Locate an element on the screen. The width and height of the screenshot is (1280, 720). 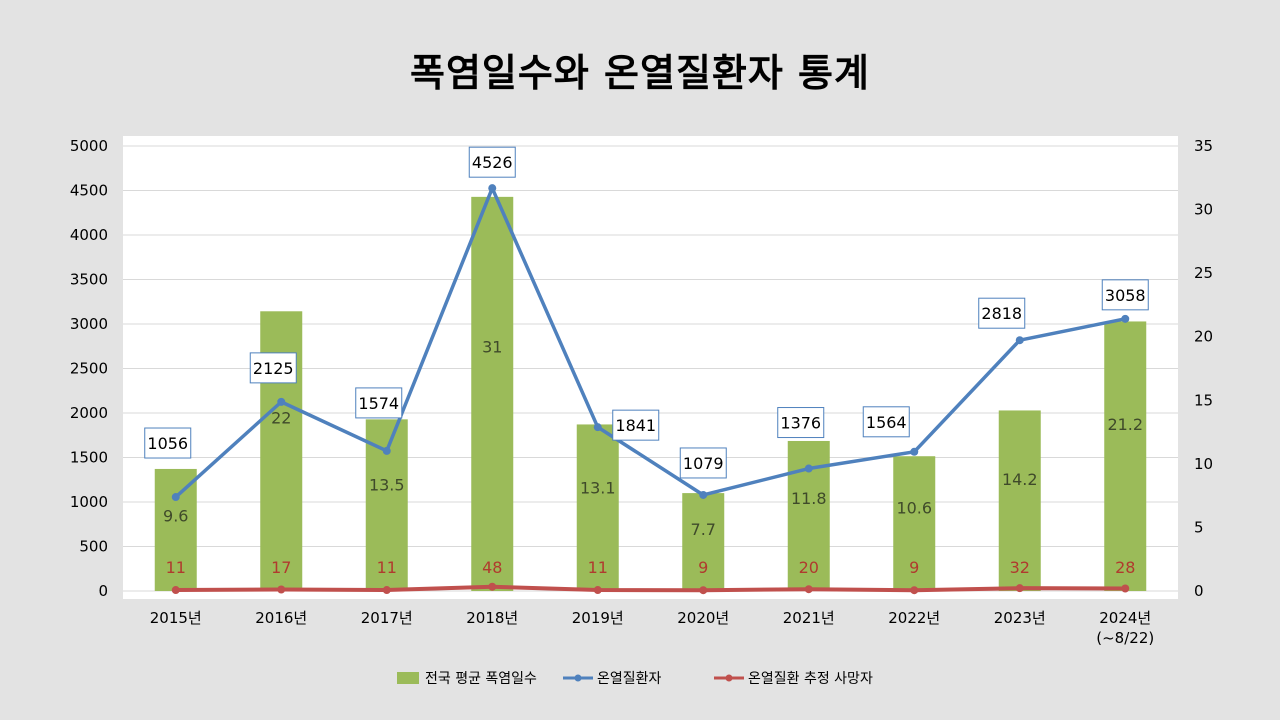
patient-label-text: 3058 is located at coordinates (1125, 295).